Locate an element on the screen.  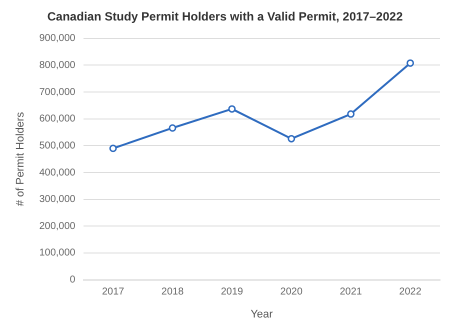
y-tick-label: 200,000 is located at coordinates (57, 226).